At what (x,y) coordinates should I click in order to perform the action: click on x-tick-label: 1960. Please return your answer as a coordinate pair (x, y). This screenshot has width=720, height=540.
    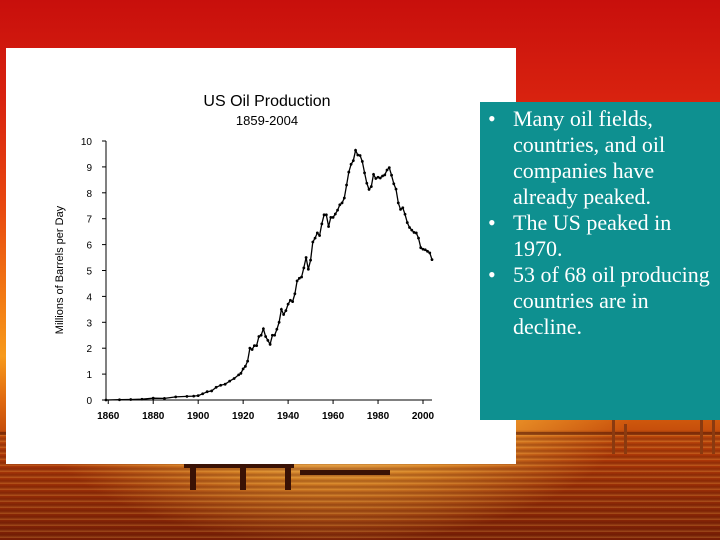
    Looking at the image, I should click on (333, 416).